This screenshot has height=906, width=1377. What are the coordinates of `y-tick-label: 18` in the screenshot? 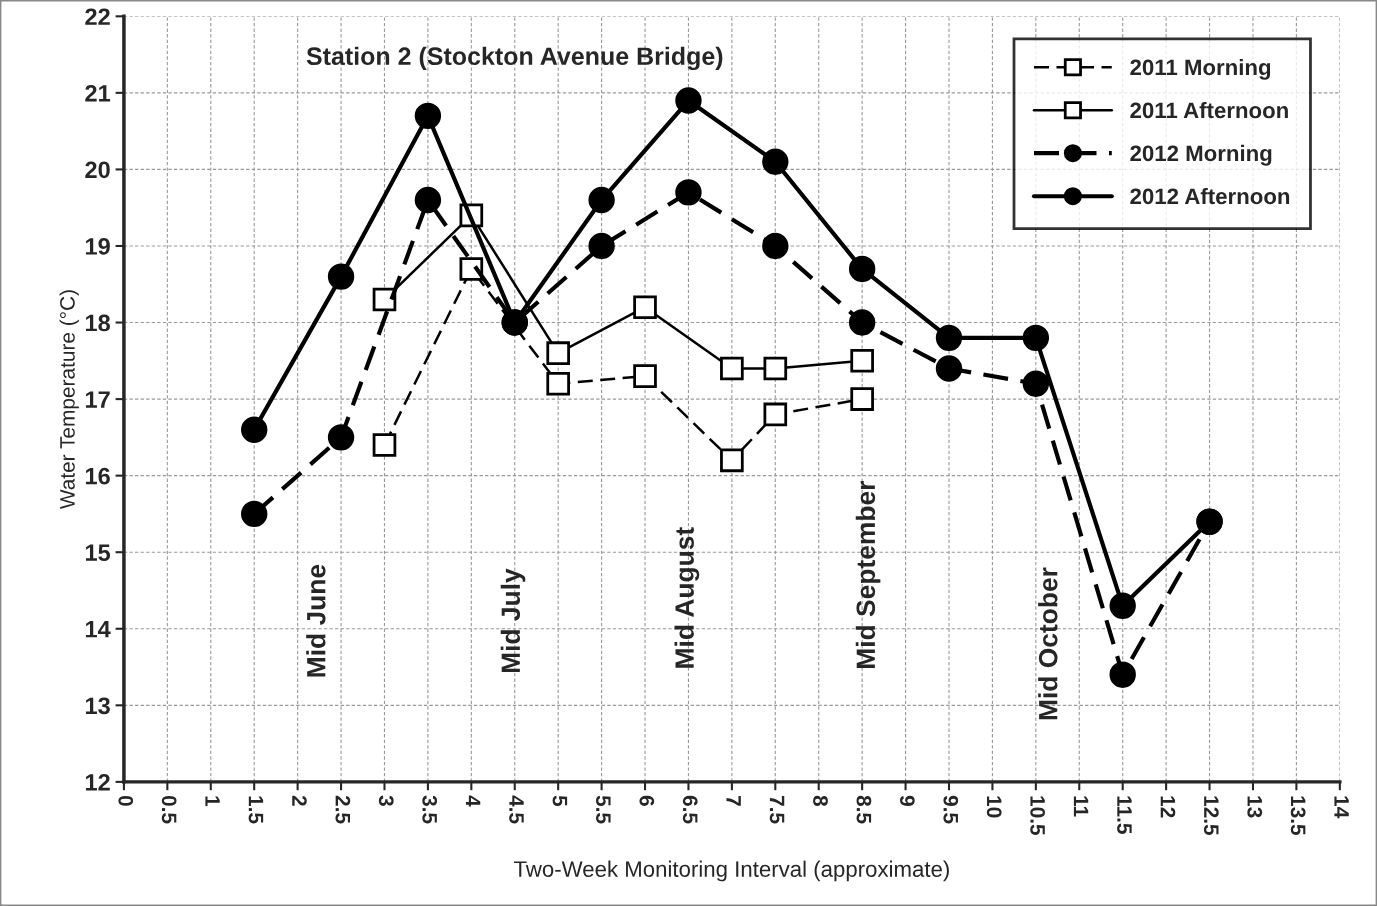 It's located at (98, 323).